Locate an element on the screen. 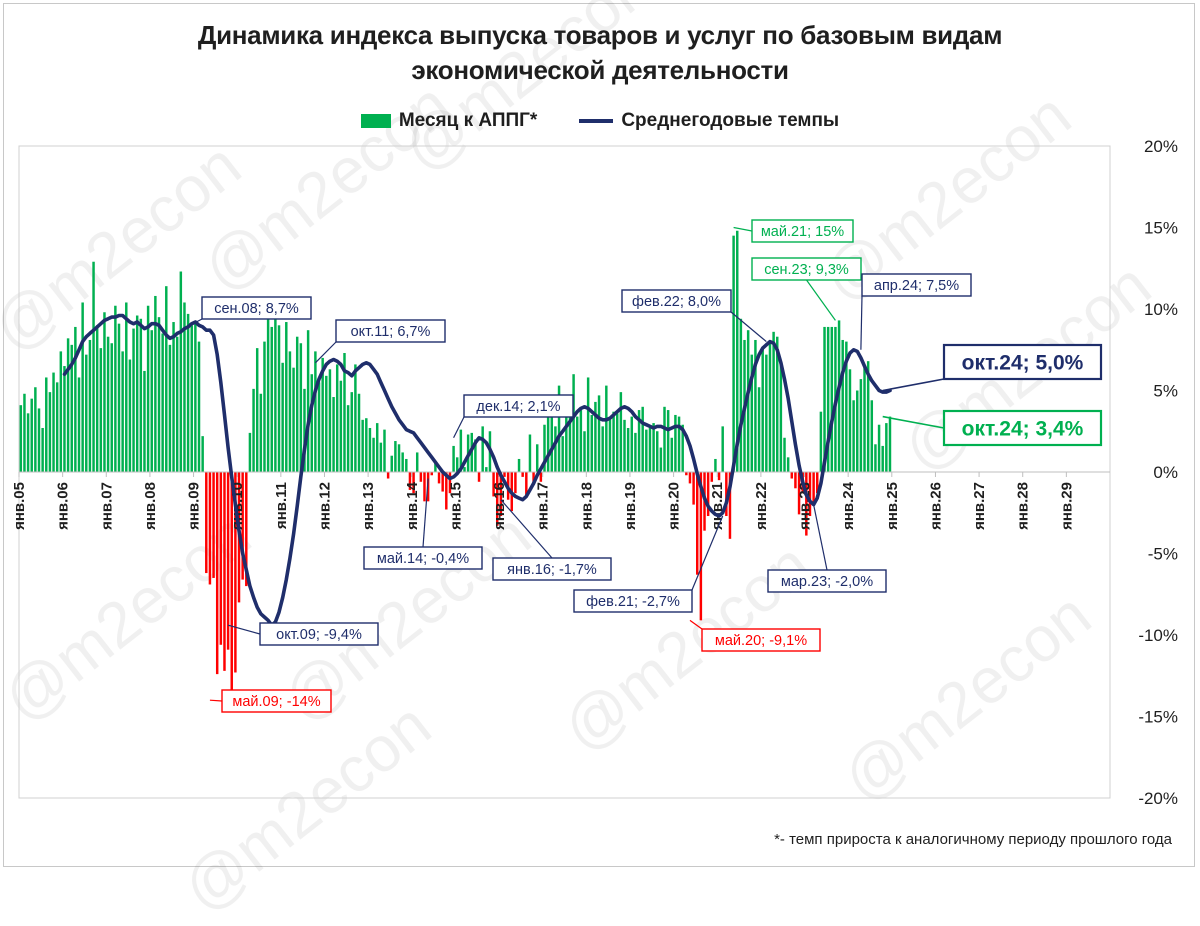 The height and width of the screenshot is (926, 1200). annotation-label: дек.14; 2,1% is located at coordinates (518, 407).